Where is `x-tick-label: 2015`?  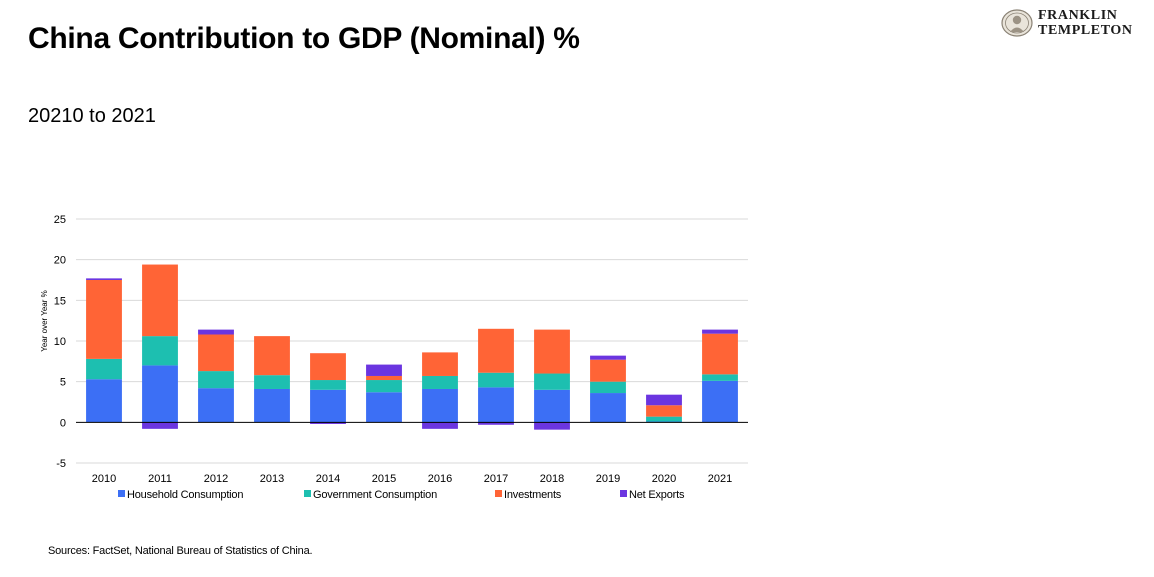
x-tick-label: 2015 is located at coordinates (384, 479).